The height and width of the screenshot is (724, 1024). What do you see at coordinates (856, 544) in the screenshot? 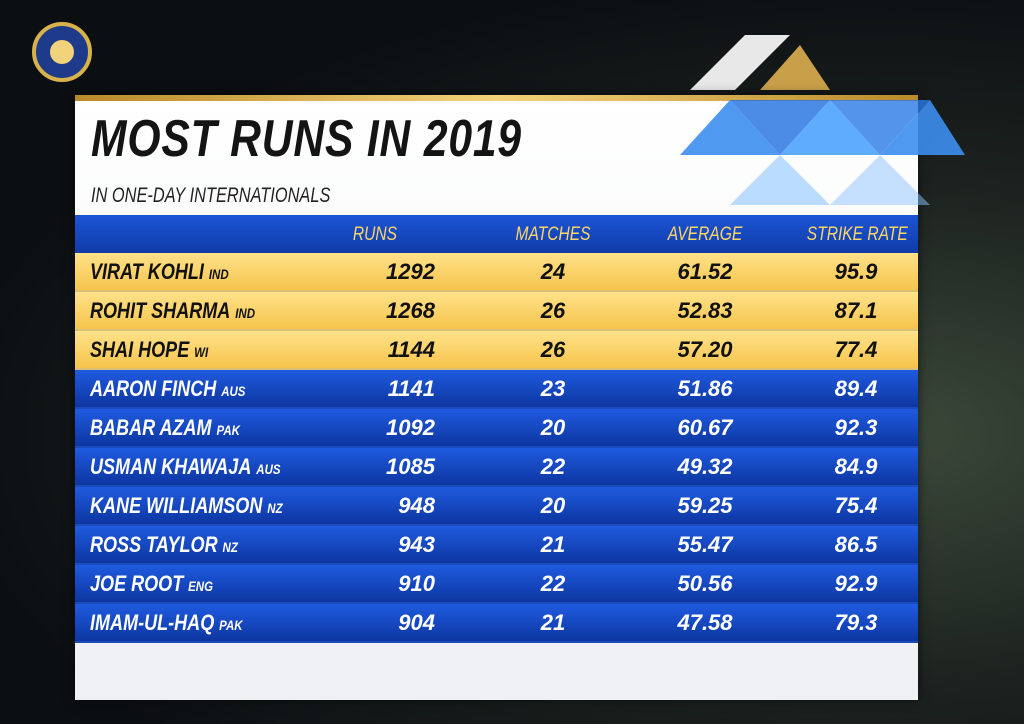
I see `stat-cell: 86.5` at bounding box center [856, 544].